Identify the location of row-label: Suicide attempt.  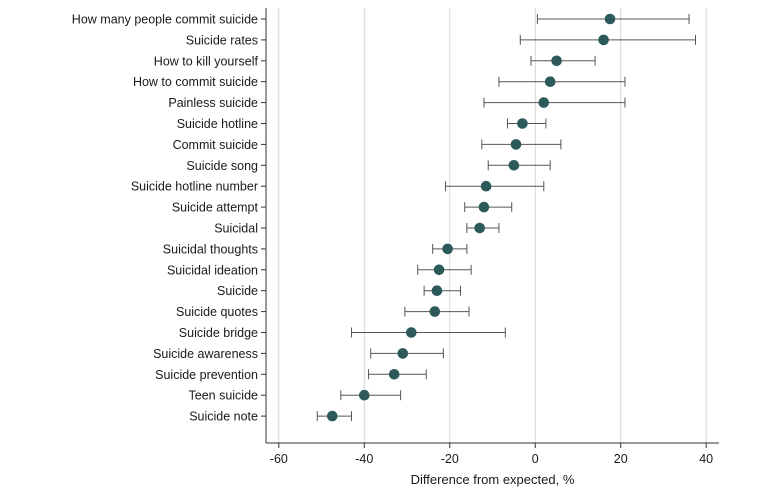
(215, 208).